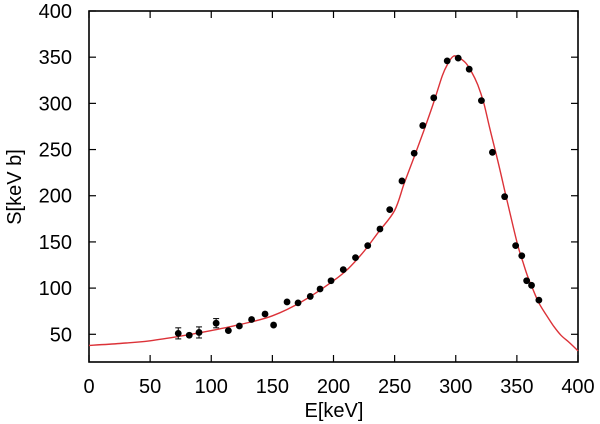  What do you see at coordinates (88, 387) in the screenshot?
I see `x-tick-label: 0` at bounding box center [88, 387].